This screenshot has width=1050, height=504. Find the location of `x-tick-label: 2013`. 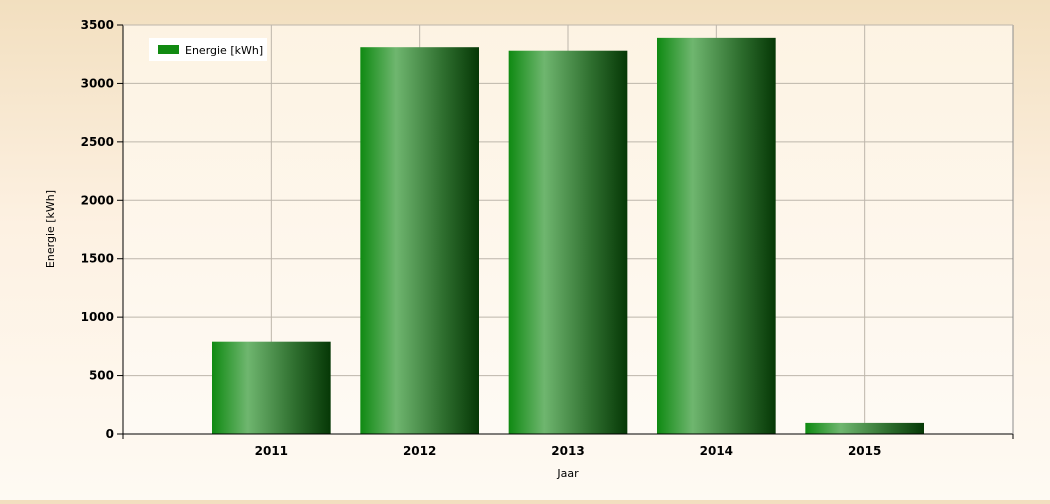

x-tick-label: 2013 is located at coordinates (567, 451).